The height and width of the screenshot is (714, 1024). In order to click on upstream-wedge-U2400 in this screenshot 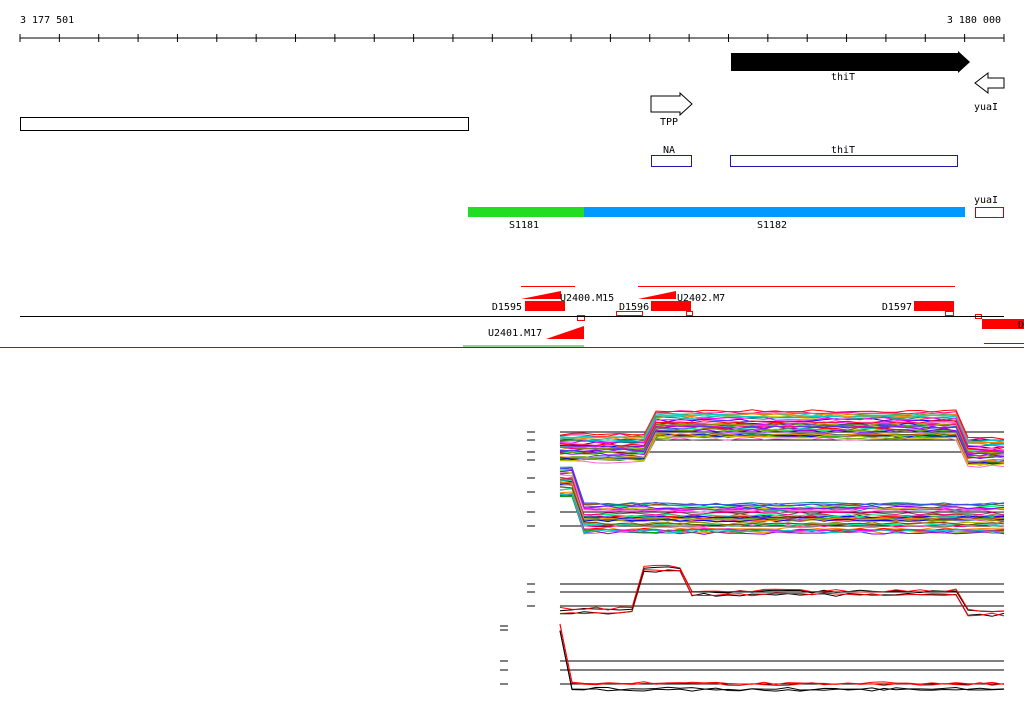, I will do `click(541, 295)`.